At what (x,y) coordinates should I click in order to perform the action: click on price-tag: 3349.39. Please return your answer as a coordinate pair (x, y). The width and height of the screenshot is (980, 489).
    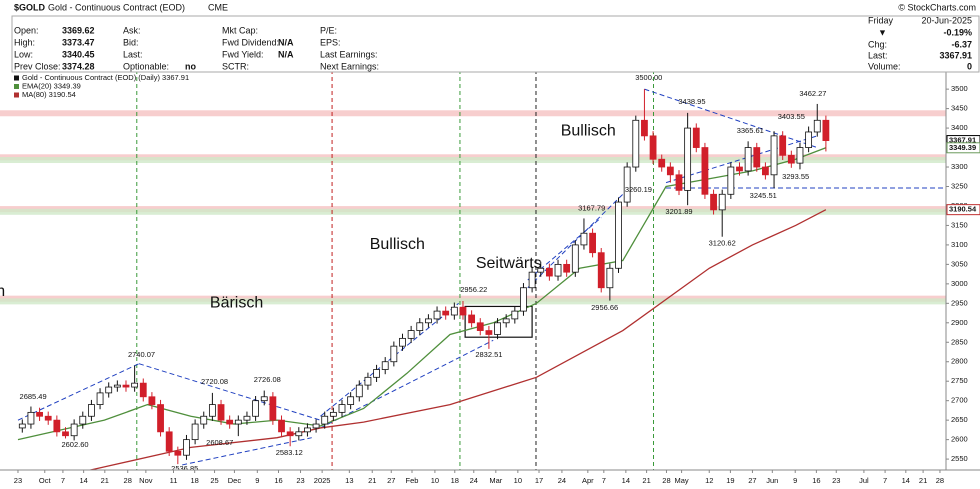
    Looking at the image, I should click on (962, 147).